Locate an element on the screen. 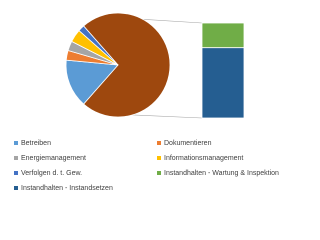 The height and width of the screenshot is (240, 320). legend-label: Instandhalten - Instandsetzen is located at coordinates (67, 188).